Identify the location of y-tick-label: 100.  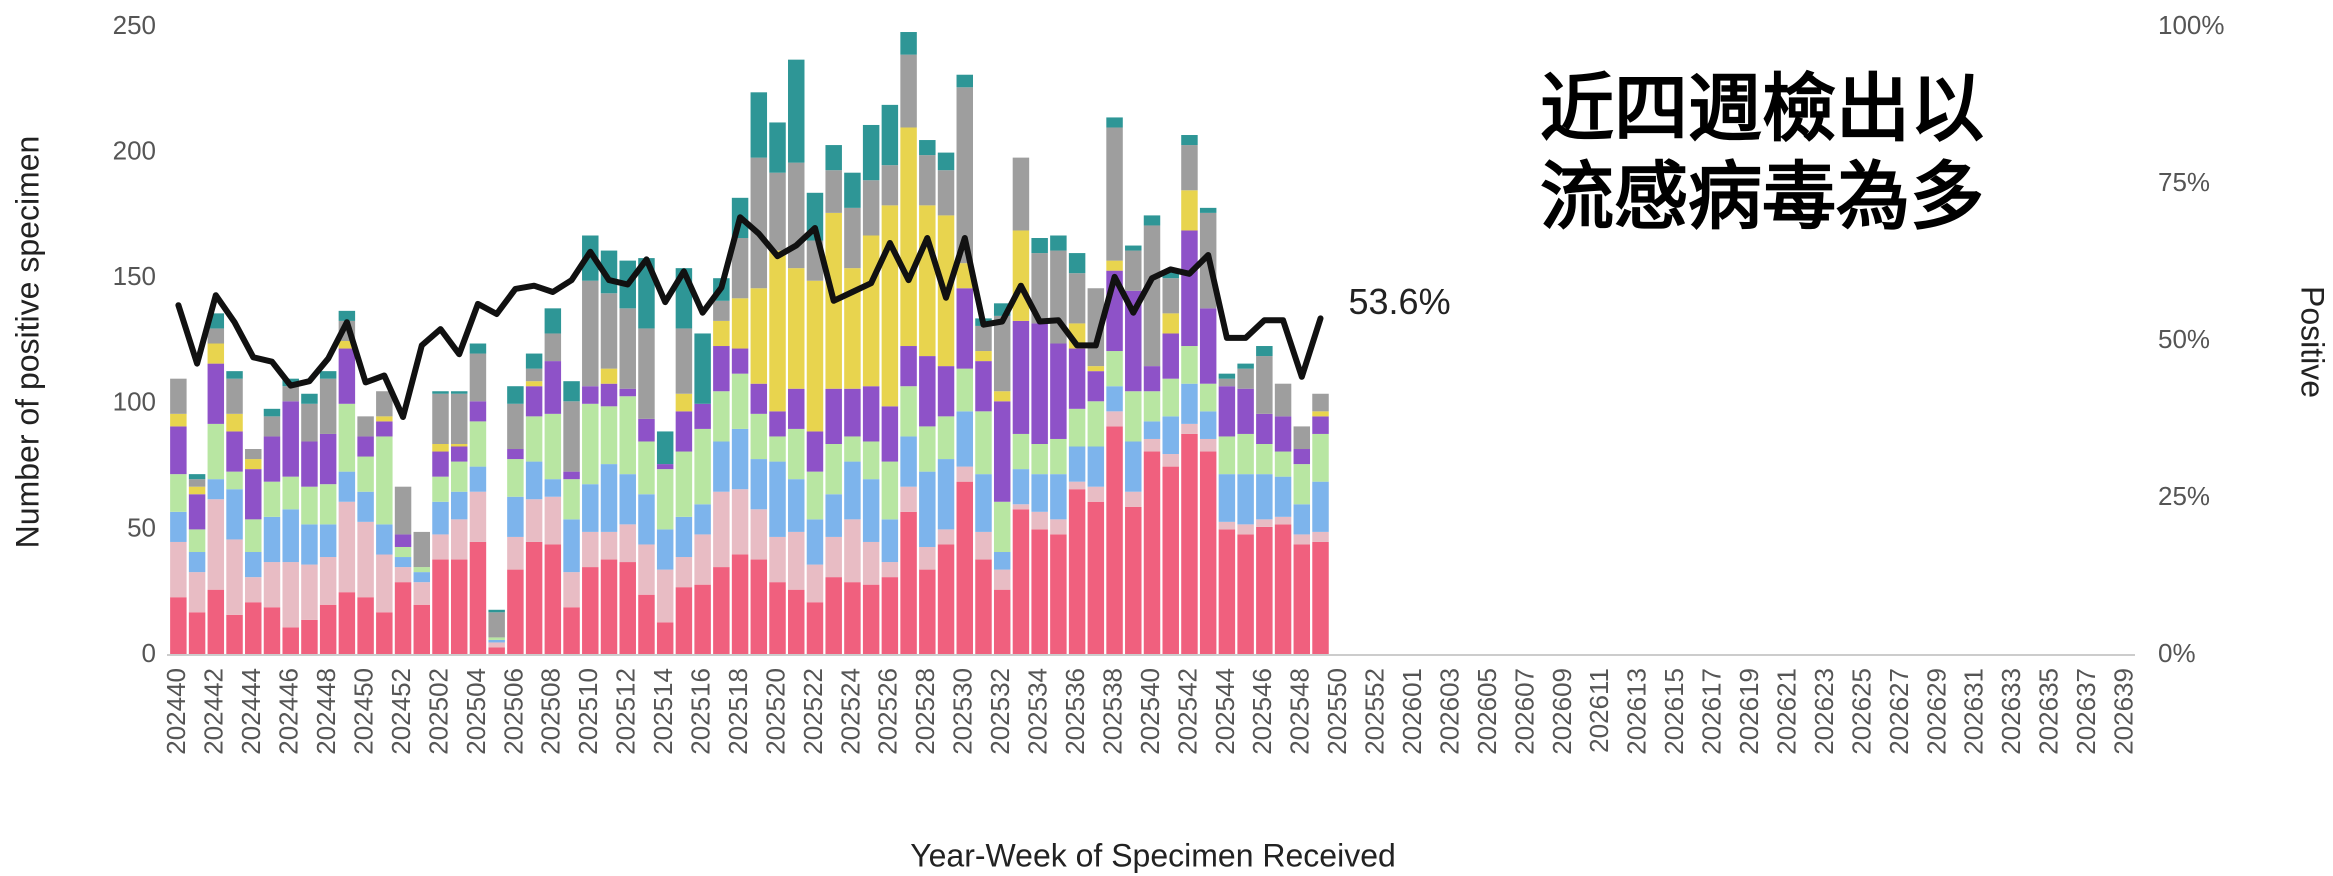
(134, 402).